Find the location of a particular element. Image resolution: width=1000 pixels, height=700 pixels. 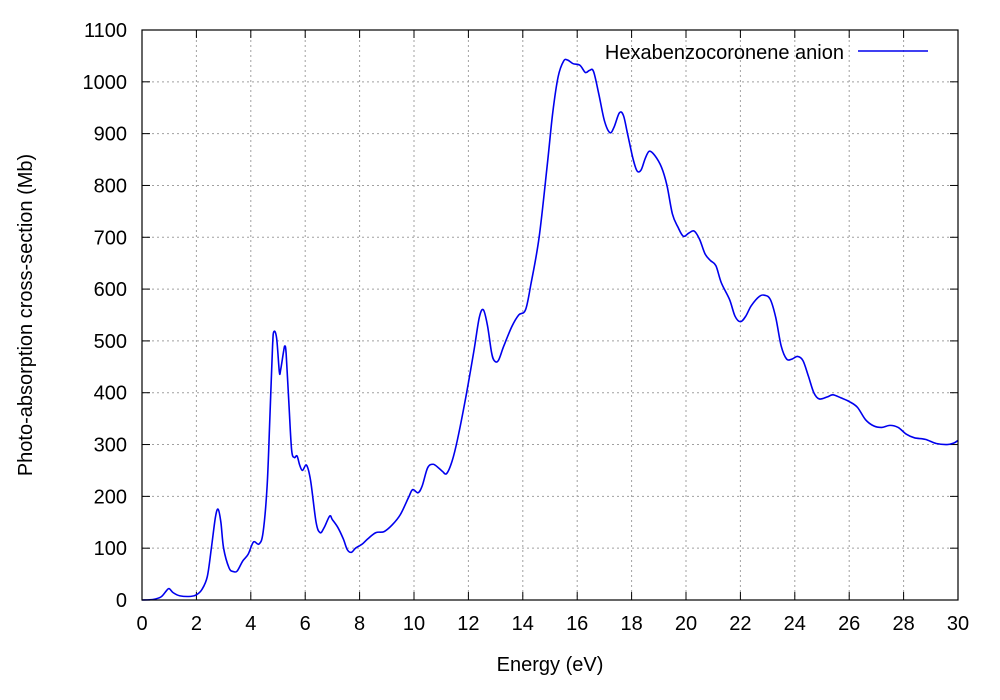

x-tick-label: 16 is located at coordinates (577, 624).